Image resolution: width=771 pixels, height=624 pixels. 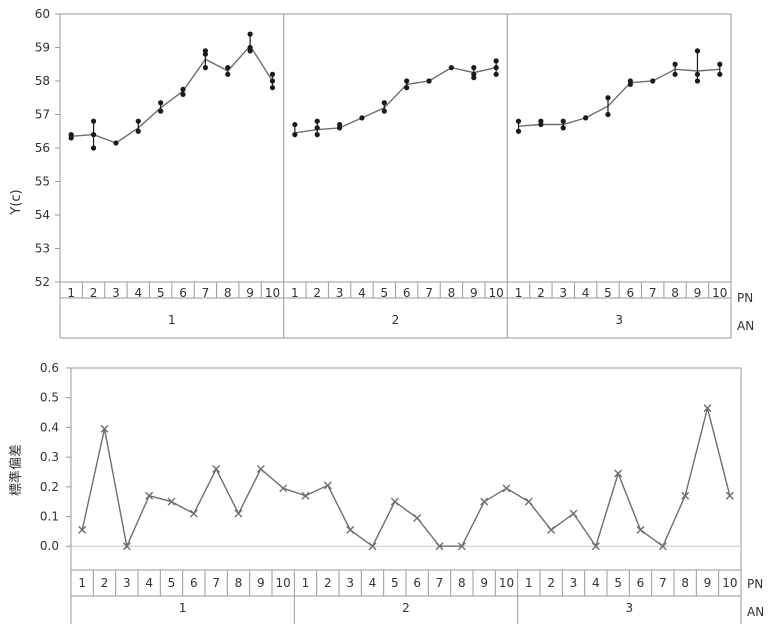 I want to click on y-tick-label: 59, so click(x=42, y=48).